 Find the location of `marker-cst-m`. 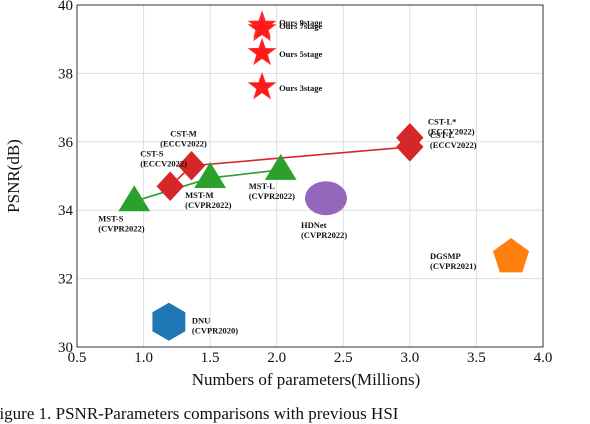

marker-cst-m is located at coordinates (191, 166).